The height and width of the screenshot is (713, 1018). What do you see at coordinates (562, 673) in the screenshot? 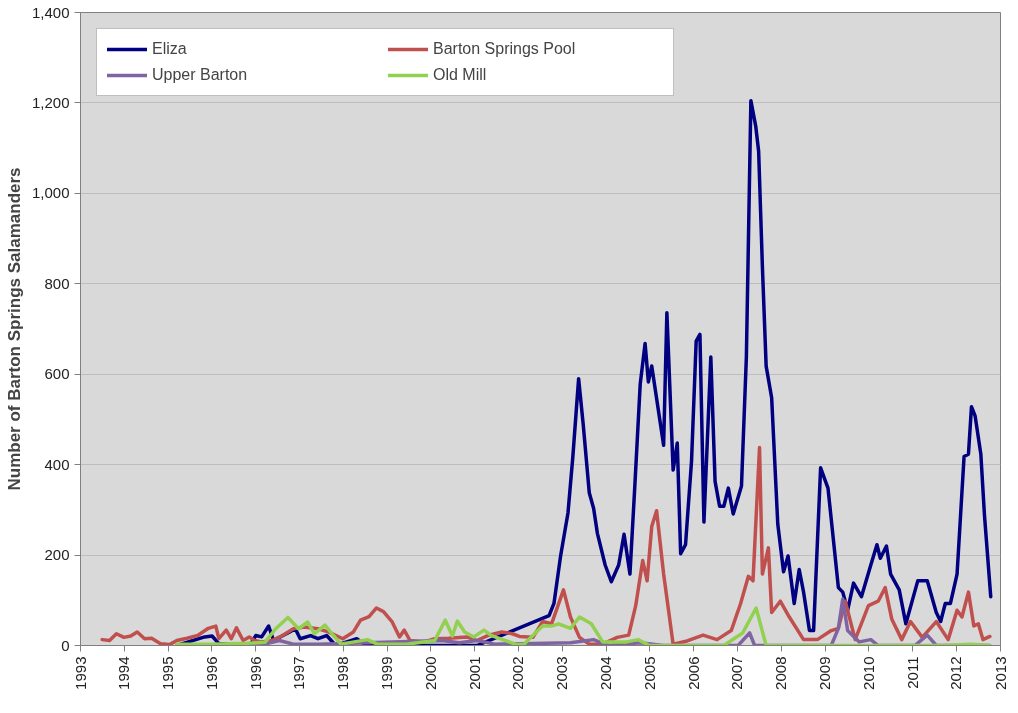
I see `x-tick-label: 2003` at bounding box center [562, 673].